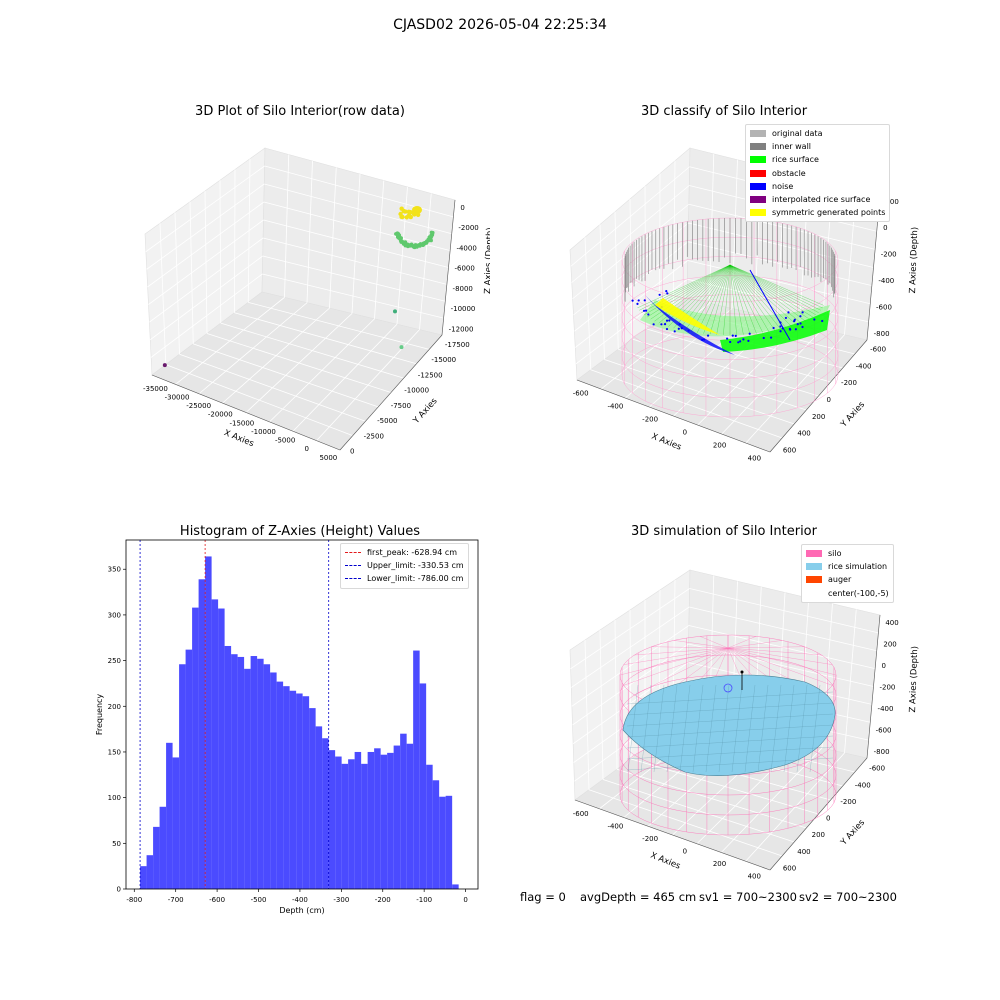  What do you see at coordinates (742, 672) in the screenshot?
I see `panel4-center-marker` at bounding box center [742, 672].